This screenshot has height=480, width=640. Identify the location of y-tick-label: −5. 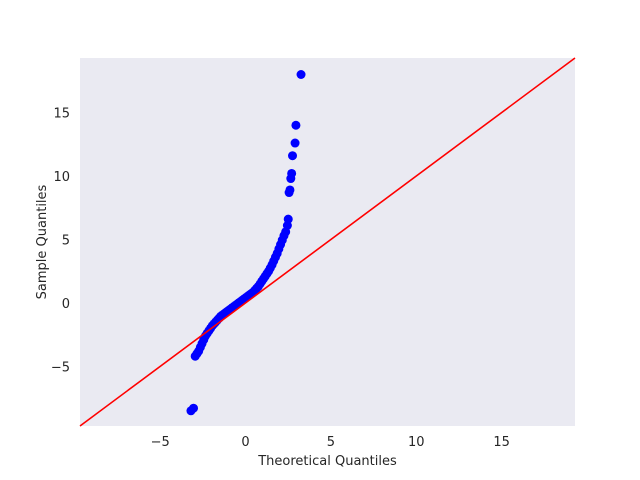
(60, 367).